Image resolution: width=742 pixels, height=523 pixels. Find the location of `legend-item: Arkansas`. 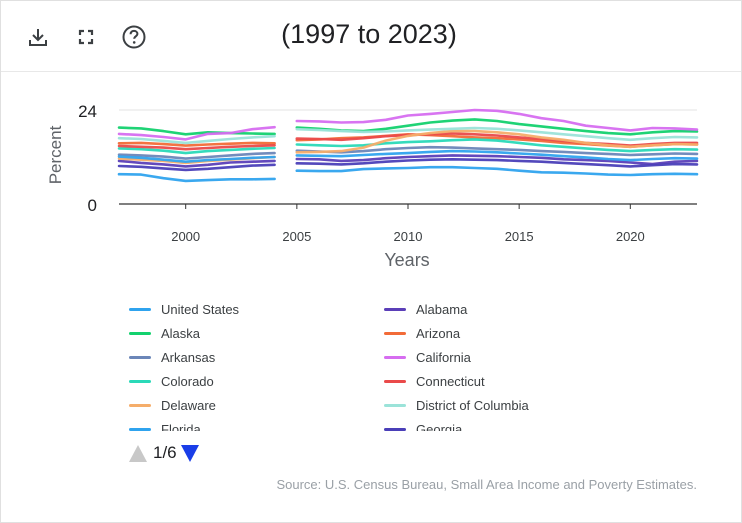

legend-item: Arkansas is located at coordinates (172, 357).